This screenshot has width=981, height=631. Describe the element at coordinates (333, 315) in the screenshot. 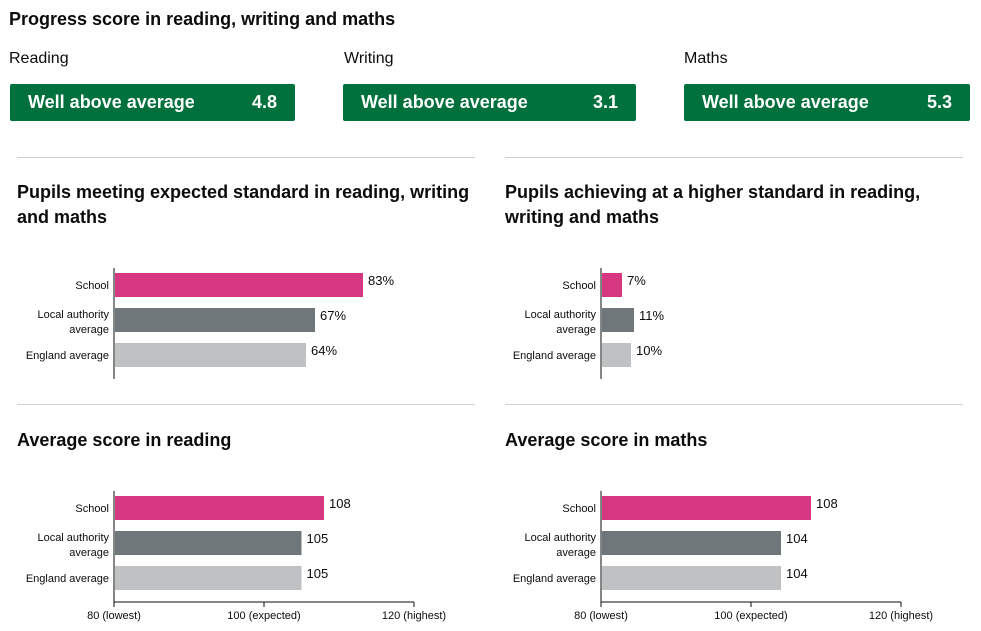

I see `data-label: 67%` at that location.